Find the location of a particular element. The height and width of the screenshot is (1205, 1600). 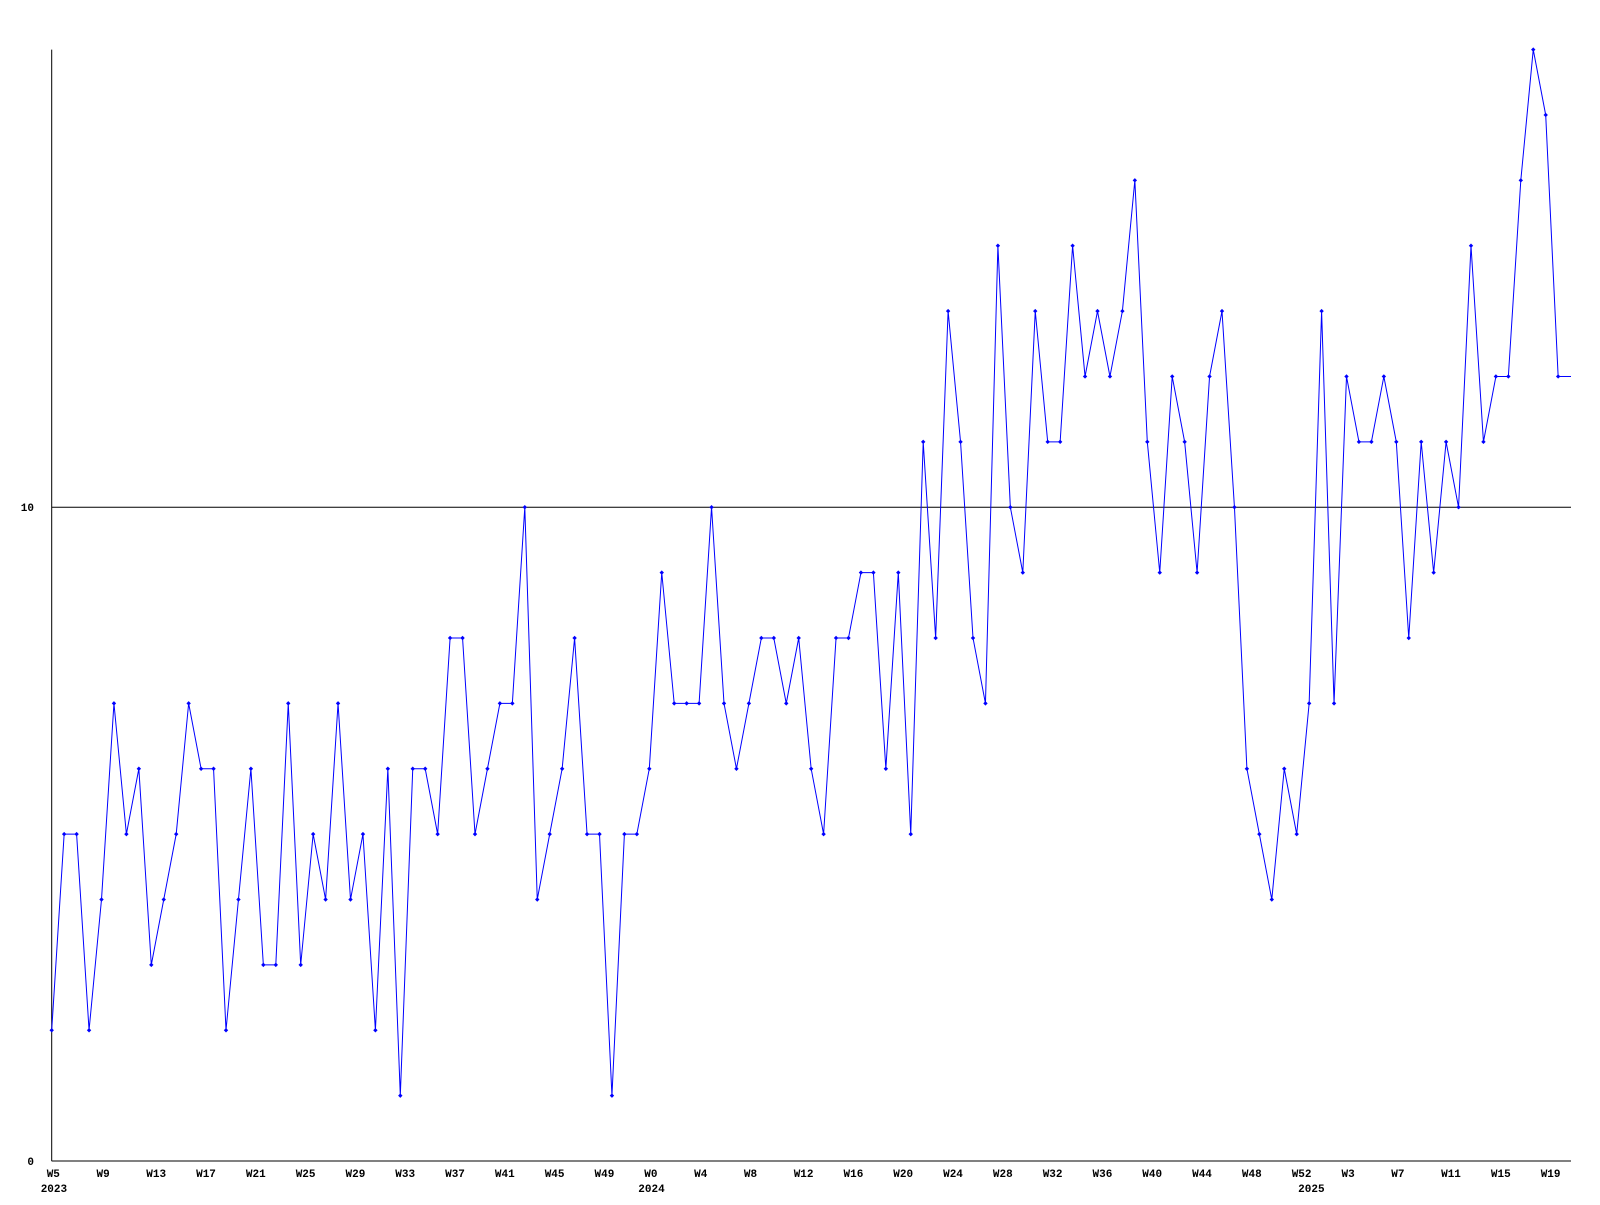

x-tick-label: W5 is located at coordinates (54, 1175).